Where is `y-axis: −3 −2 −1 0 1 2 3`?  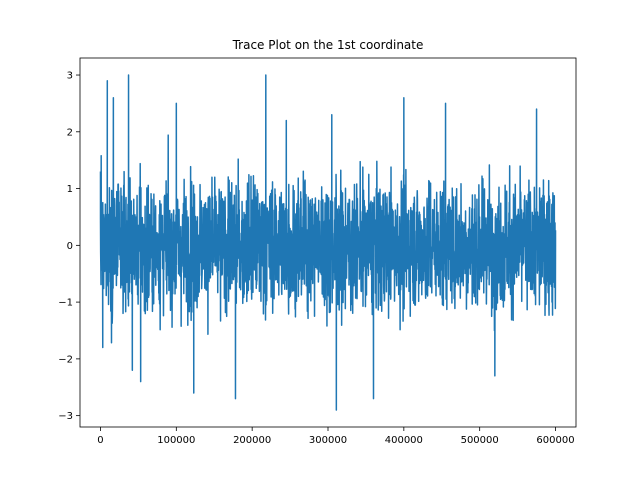
y-axis: −3 −2 −1 0 1 2 3 is located at coordinates (69, 246).